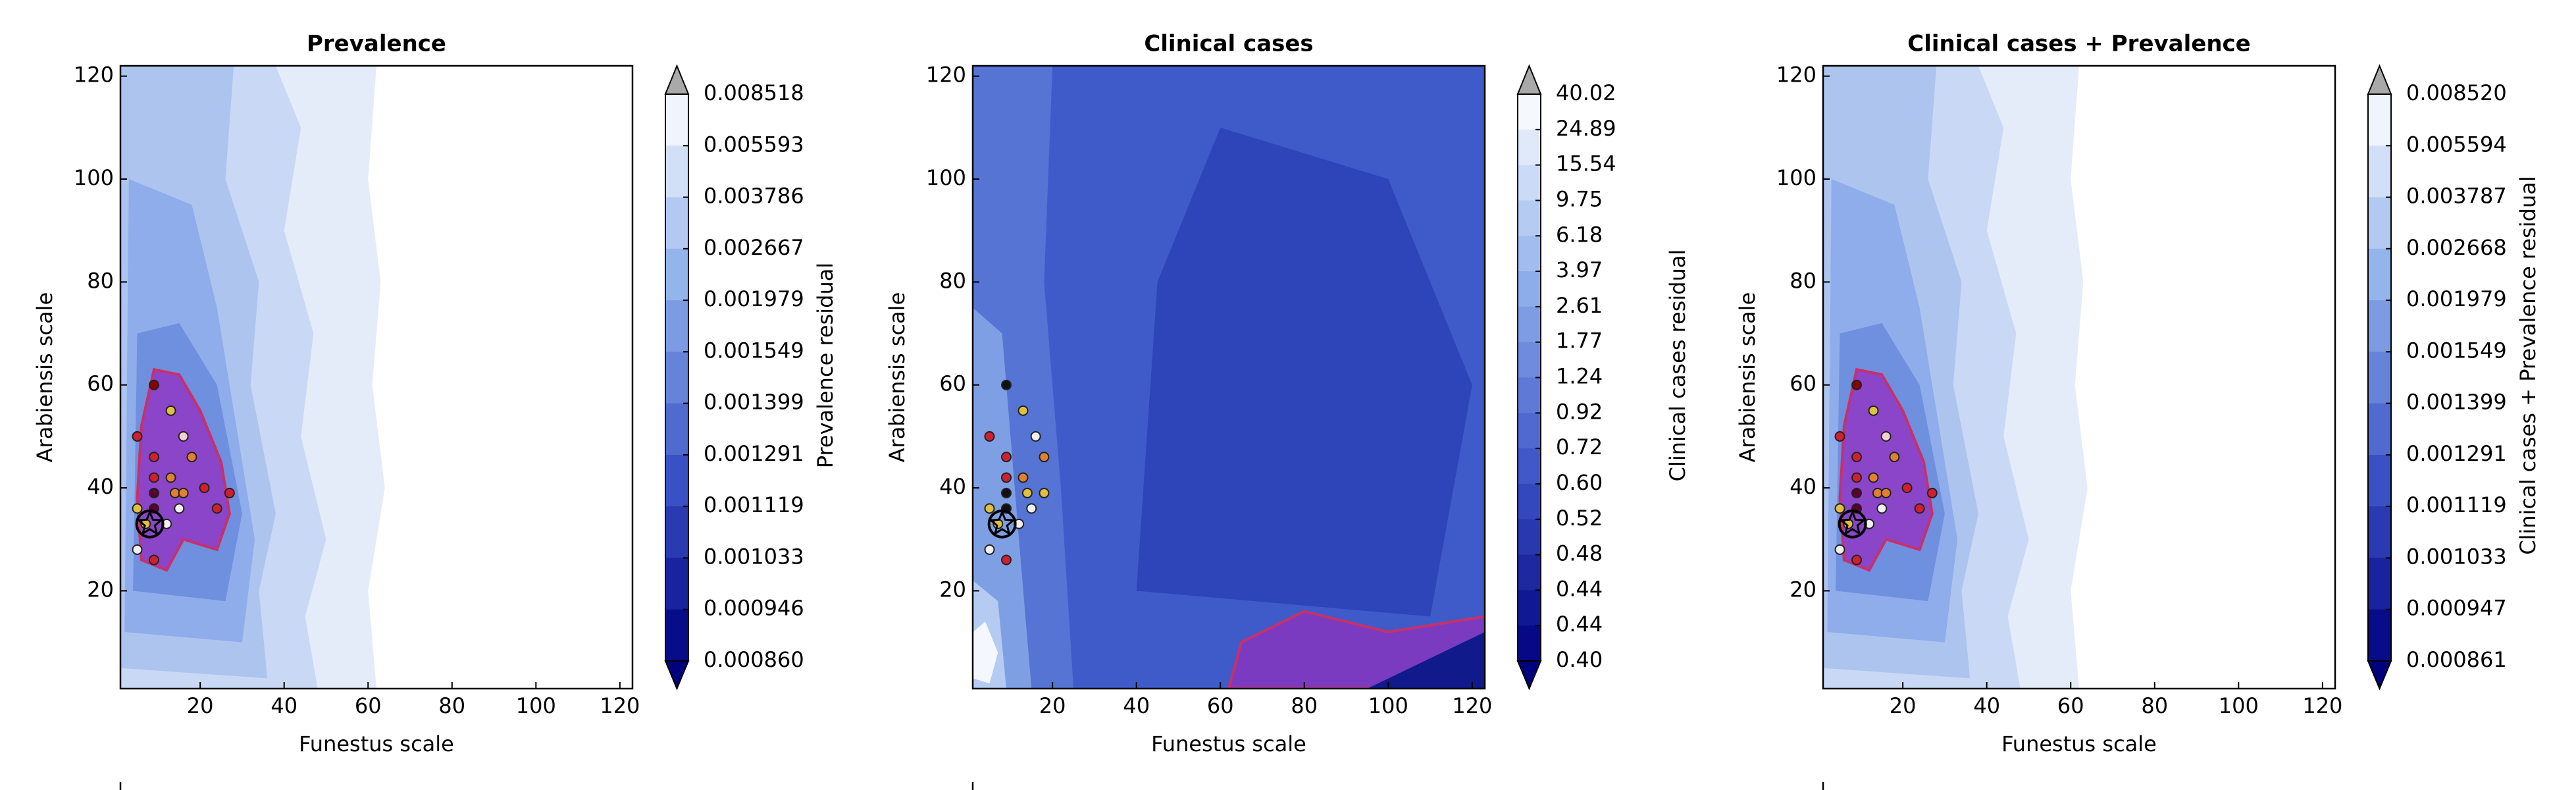 Image resolution: width=2576 pixels, height=790 pixels. Describe the element at coordinates (1579, 482) in the screenshot. I see `colorbar-tick-label: 0.60` at that location.